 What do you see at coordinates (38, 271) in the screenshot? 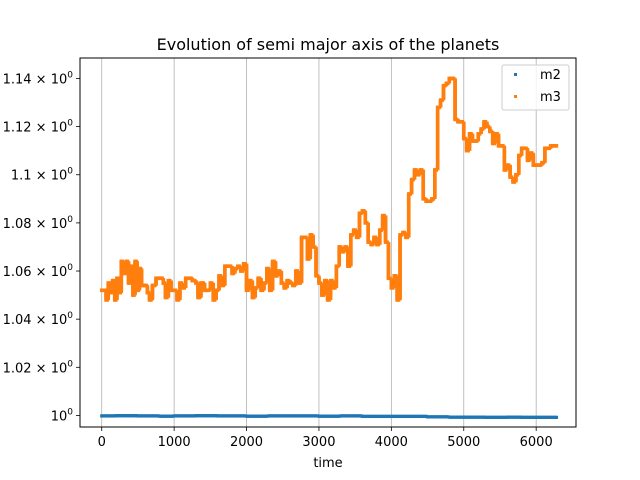
I see `y-tick-label: 1.06 × 100` at bounding box center [38, 271].